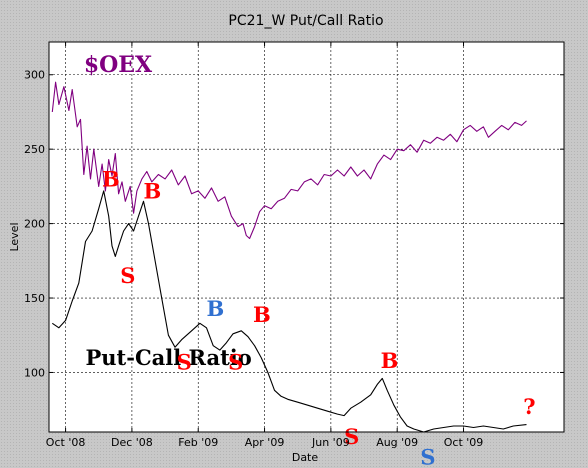 This screenshot has height=468, width=588. What do you see at coordinates (132, 442) in the screenshot?
I see `x-tick-label: Dec '08` at bounding box center [132, 442].